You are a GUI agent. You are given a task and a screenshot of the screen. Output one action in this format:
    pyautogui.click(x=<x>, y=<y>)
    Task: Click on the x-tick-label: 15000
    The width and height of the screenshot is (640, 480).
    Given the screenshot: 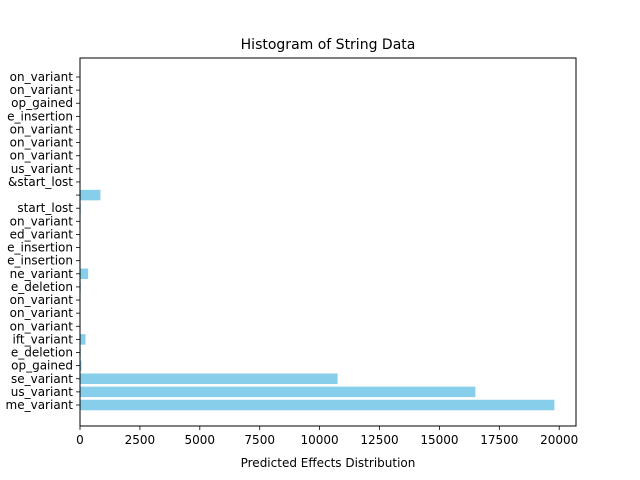 What is the action you would take?
    pyautogui.click(x=439, y=440)
    